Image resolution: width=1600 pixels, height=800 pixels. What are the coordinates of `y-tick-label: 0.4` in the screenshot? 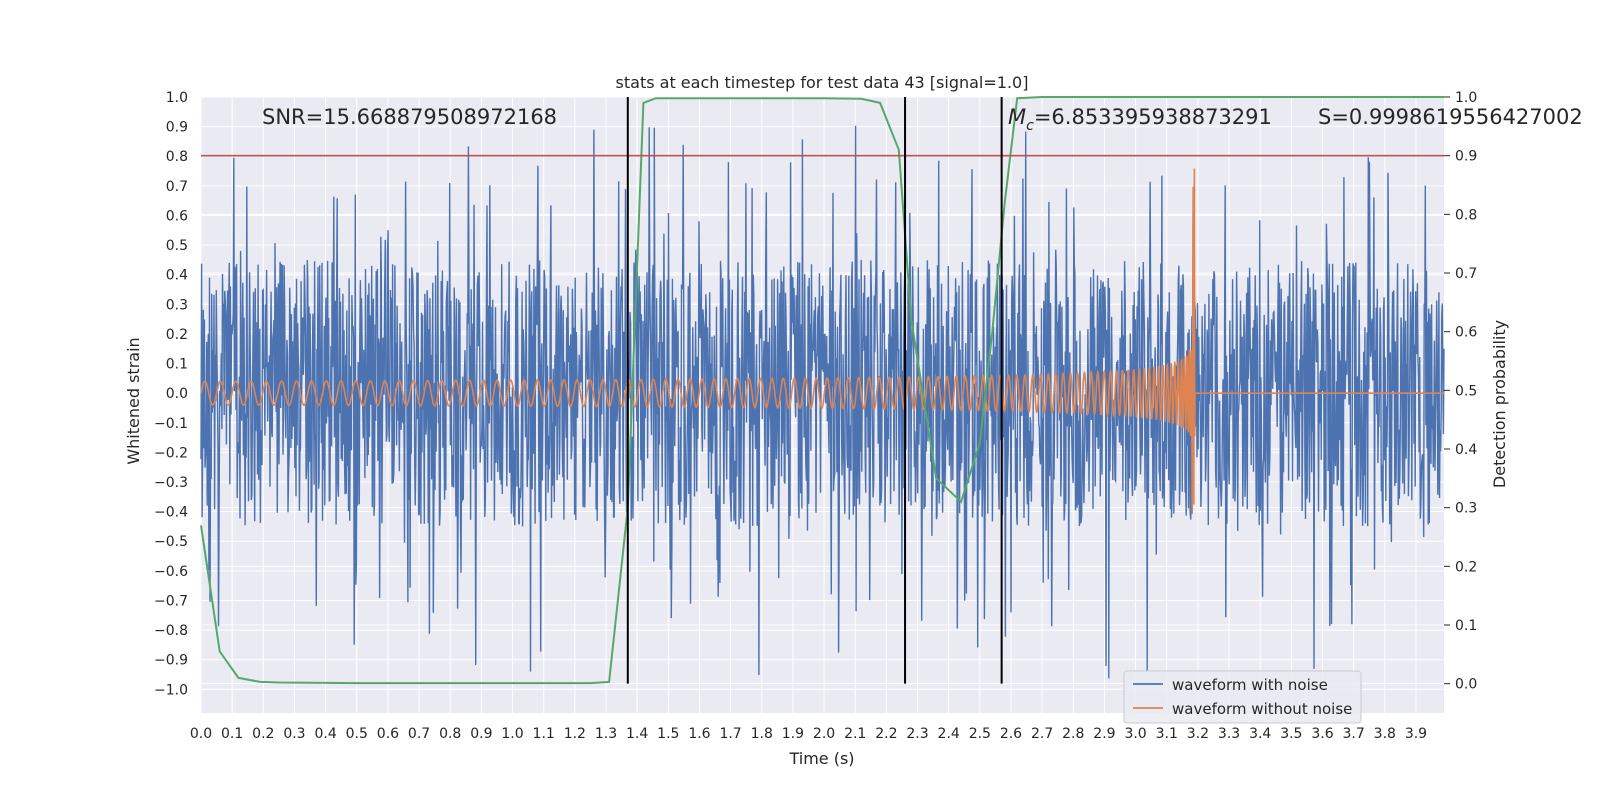 It's located at (177, 276).